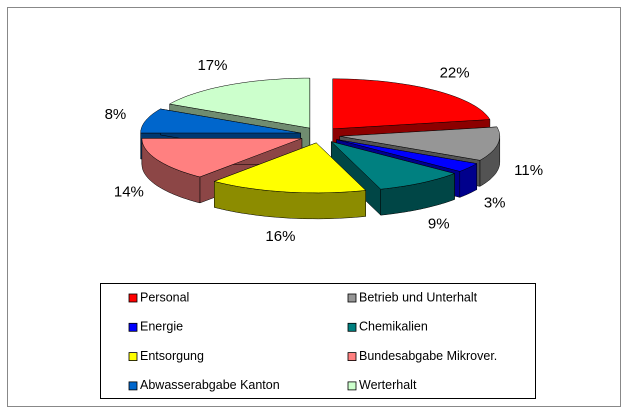  What do you see at coordinates (116, 114) in the screenshot?
I see `data-label: 8%` at bounding box center [116, 114].